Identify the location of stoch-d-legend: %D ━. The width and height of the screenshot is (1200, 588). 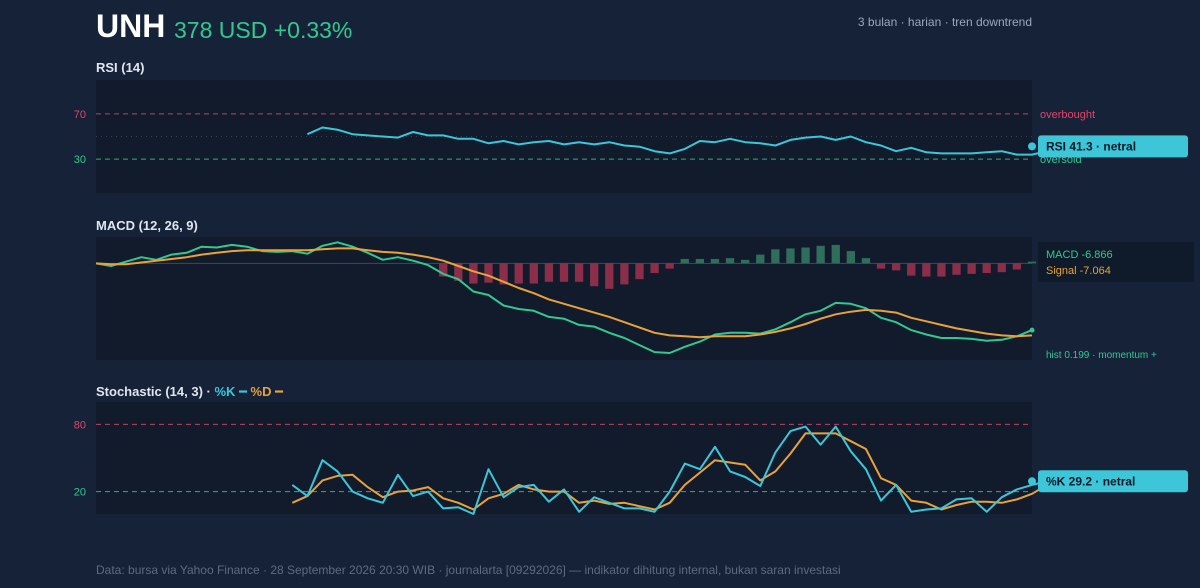
(266, 391).